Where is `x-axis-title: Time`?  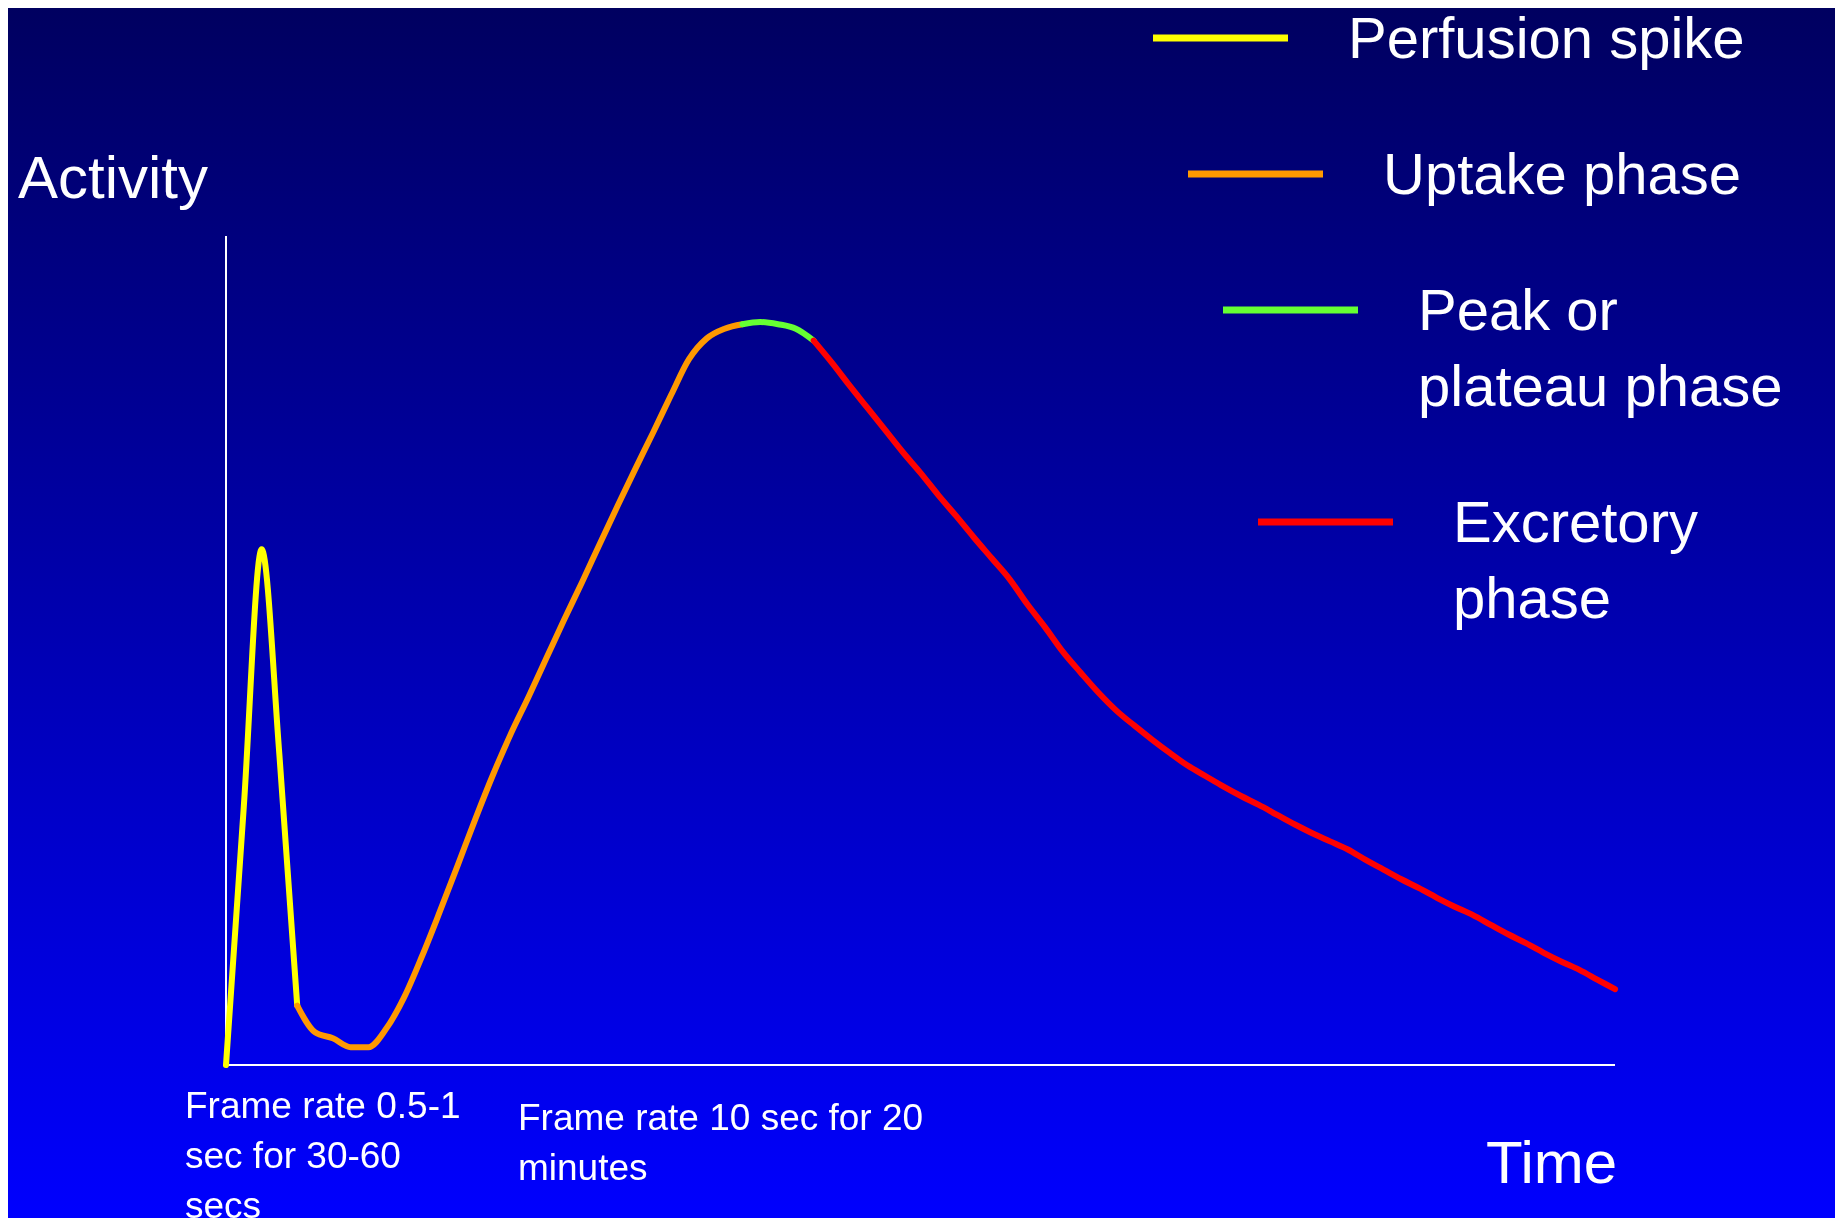
x-axis-title: Time is located at coordinates (1552, 1162).